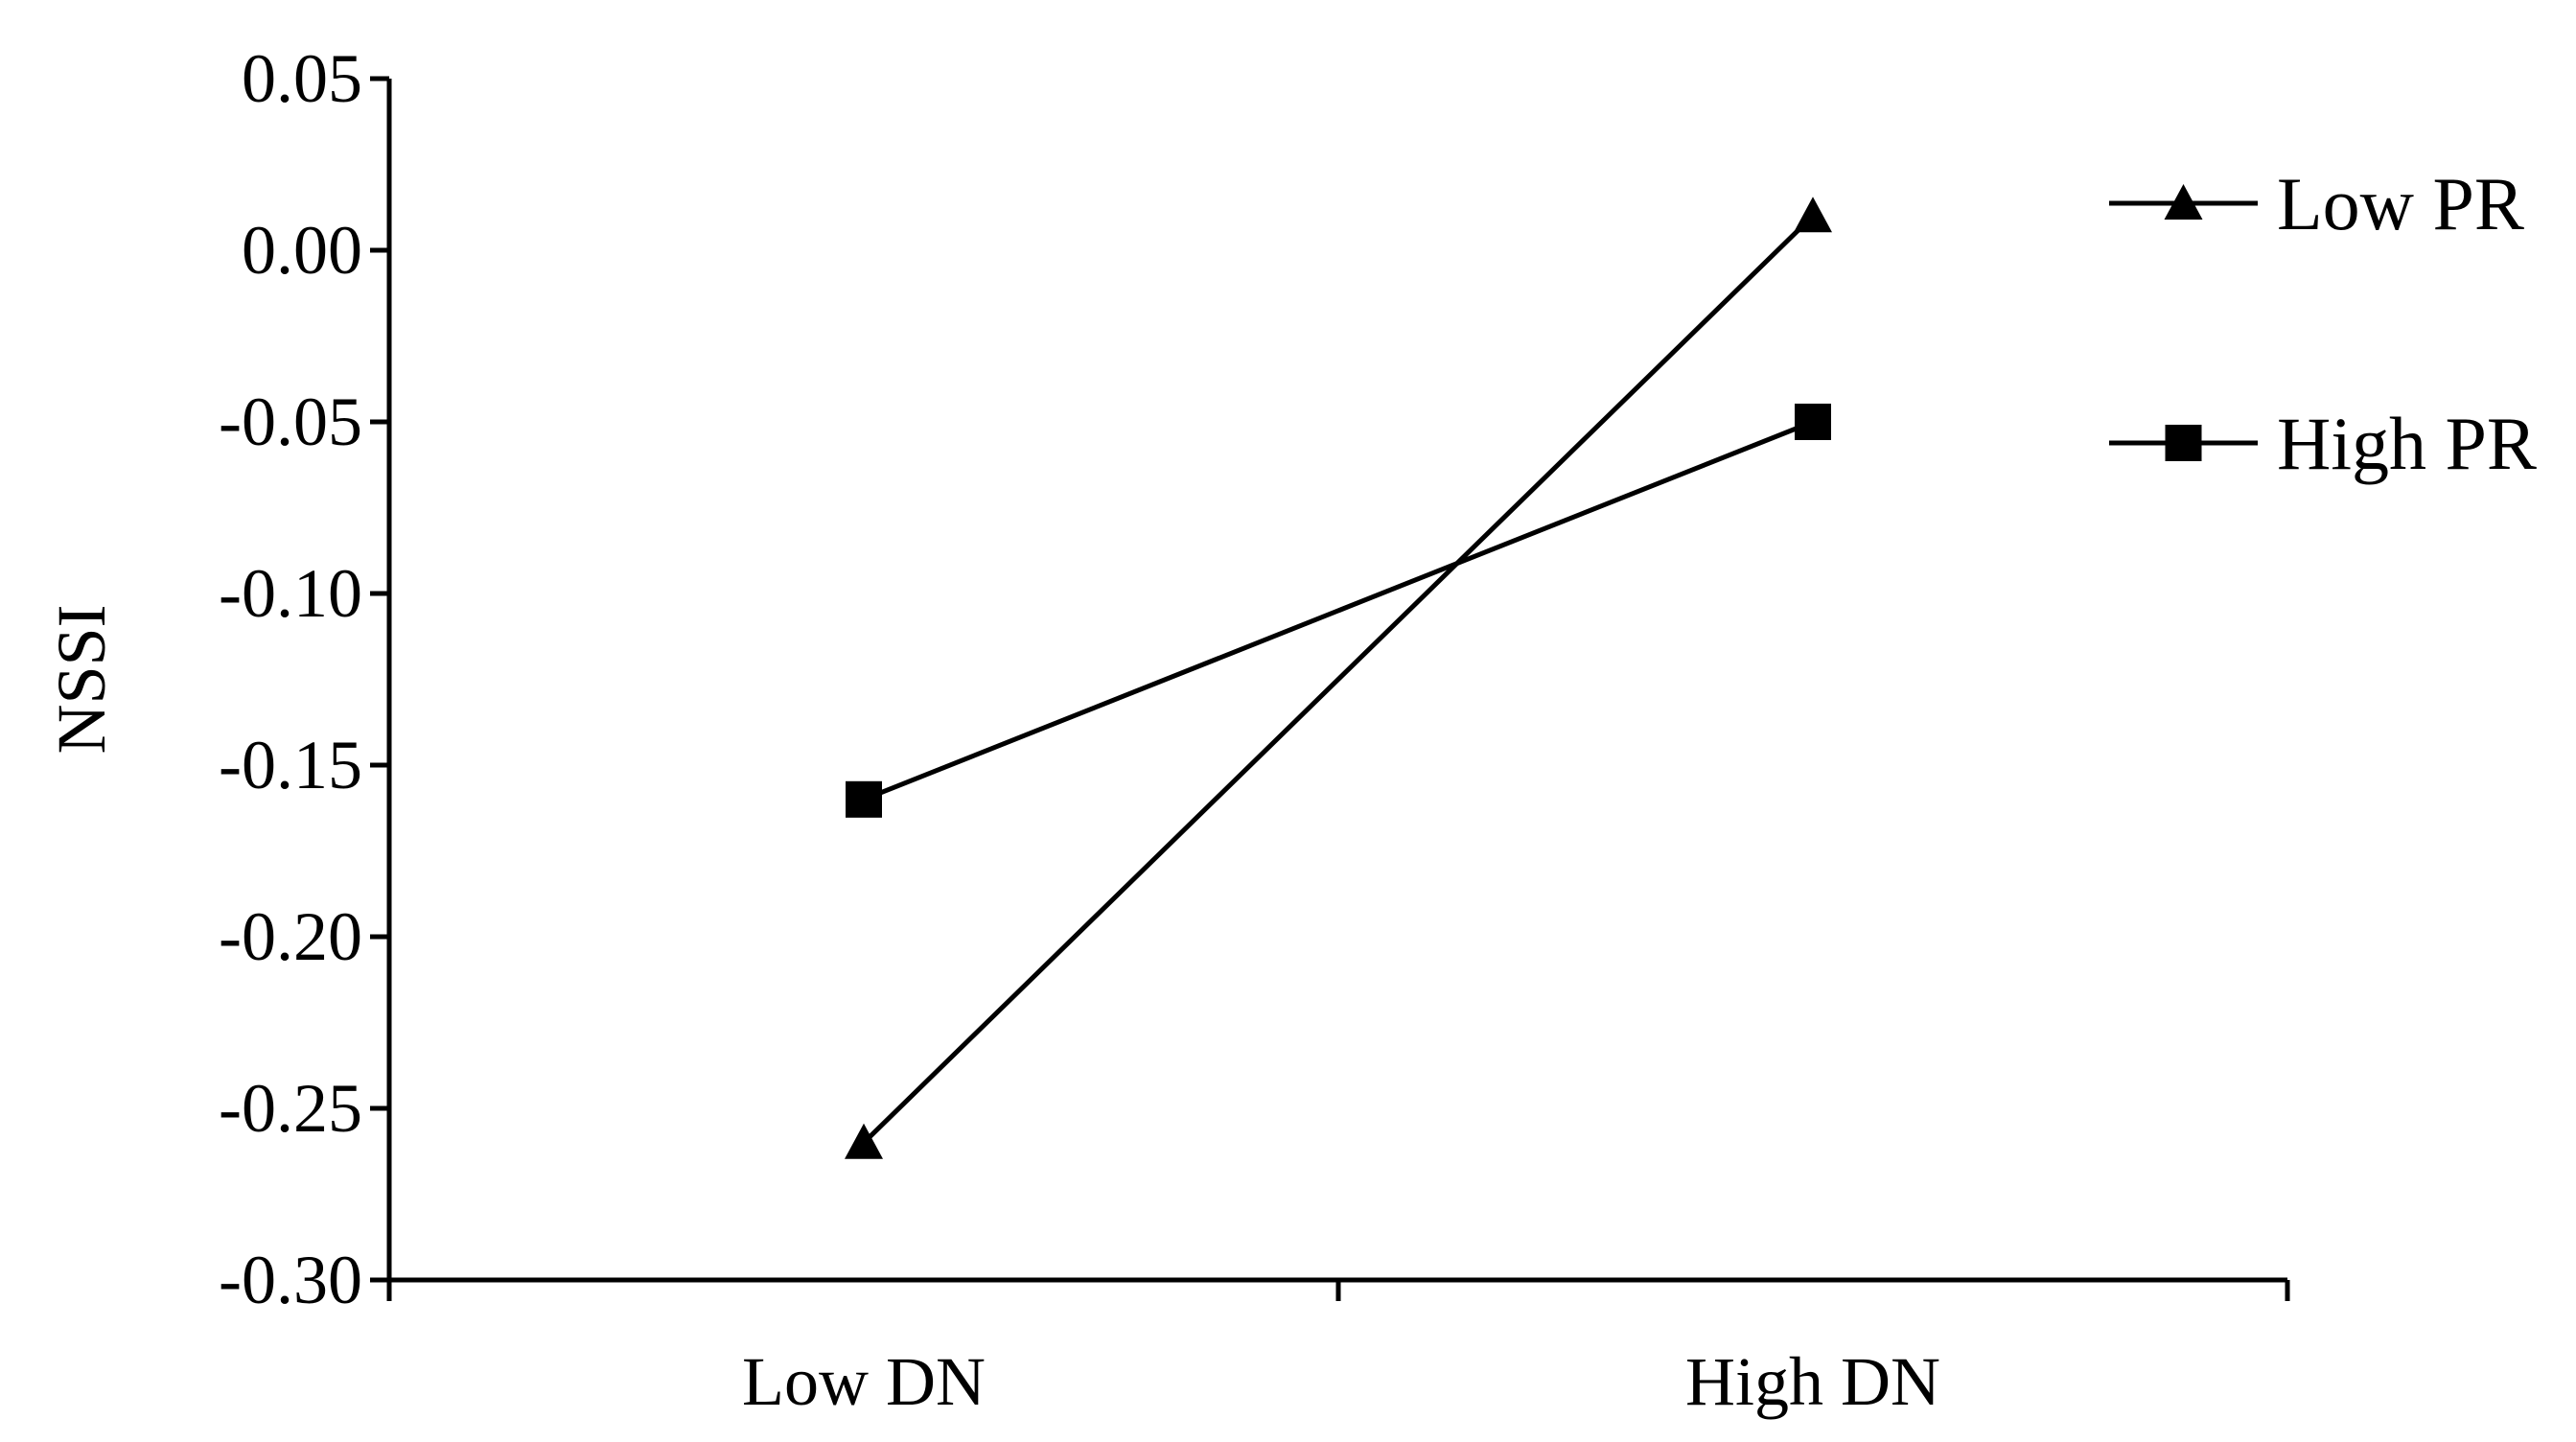 The width and height of the screenshot is (2576, 1442). What do you see at coordinates (291, 1280) in the screenshot?
I see `y-tick-label: -0.30` at bounding box center [291, 1280].